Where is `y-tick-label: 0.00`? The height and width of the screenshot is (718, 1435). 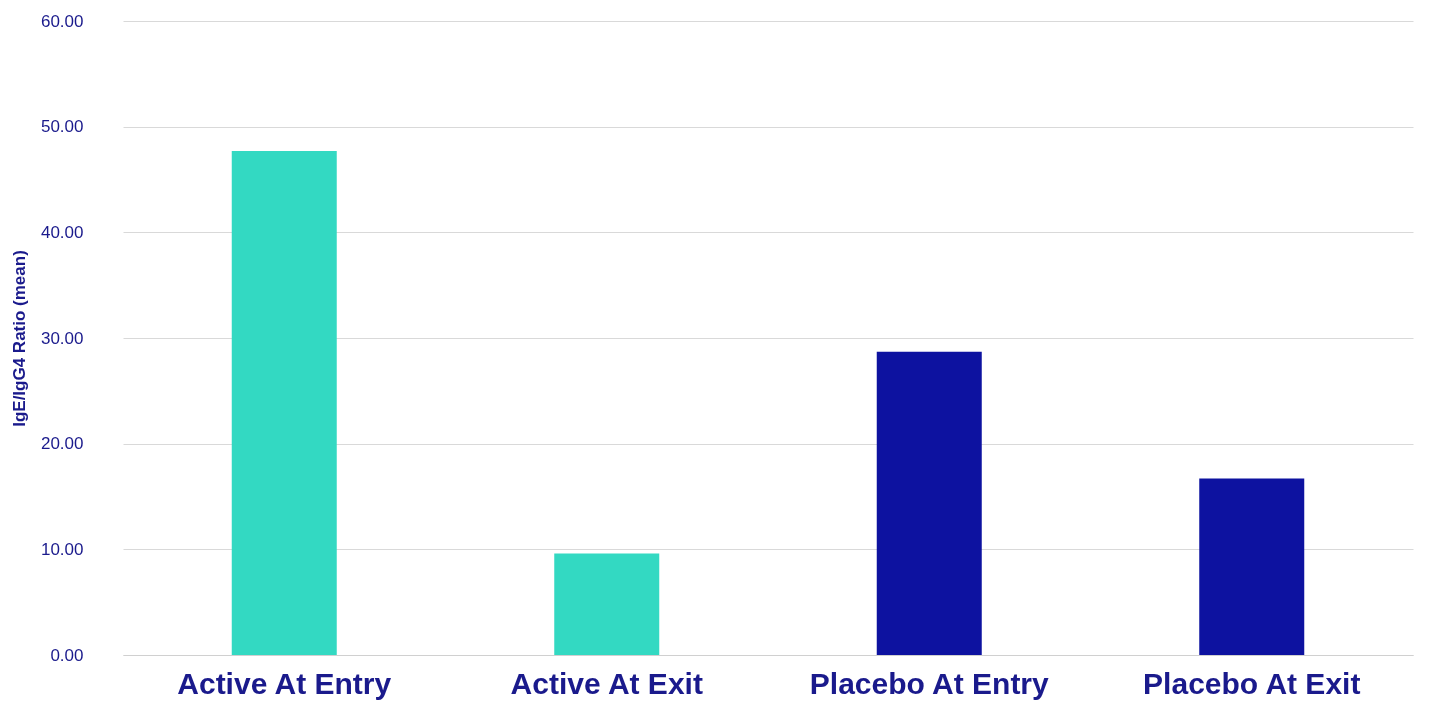
y-tick-label: 0.00 is located at coordinates (67, 655).